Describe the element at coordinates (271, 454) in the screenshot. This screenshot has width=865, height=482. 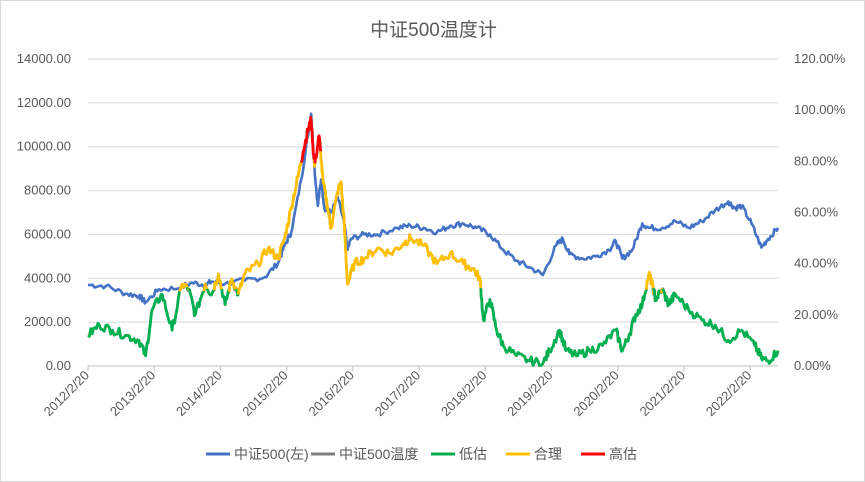
I see `legend-label: 中证500(左)` at that location.